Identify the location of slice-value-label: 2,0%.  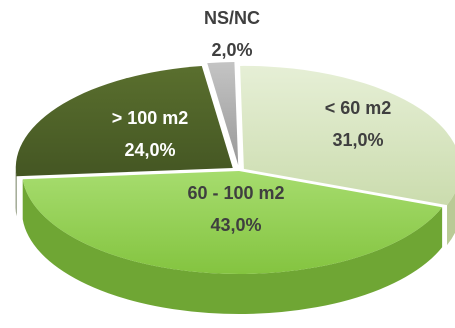
(231, 50).